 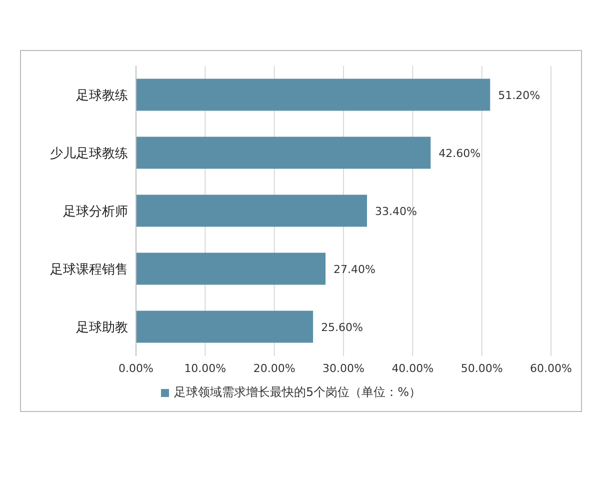 I want to click on x-tick-label: 50.00%, so click(x=481, y=368).